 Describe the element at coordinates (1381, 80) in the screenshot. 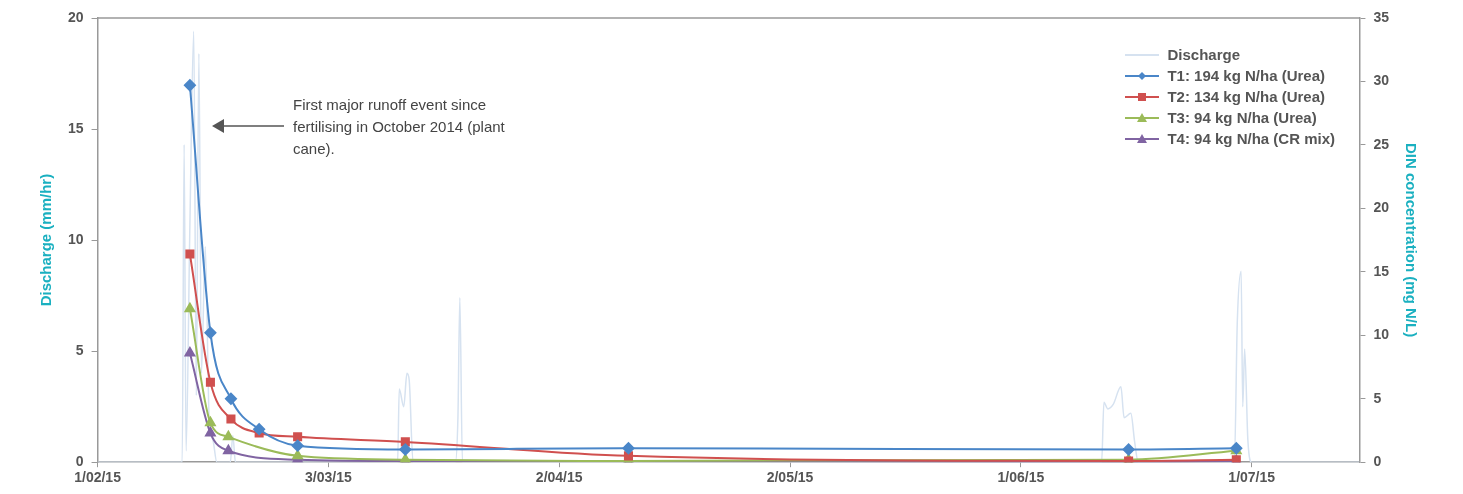

I see `y2-tick-label: 30` at that location.